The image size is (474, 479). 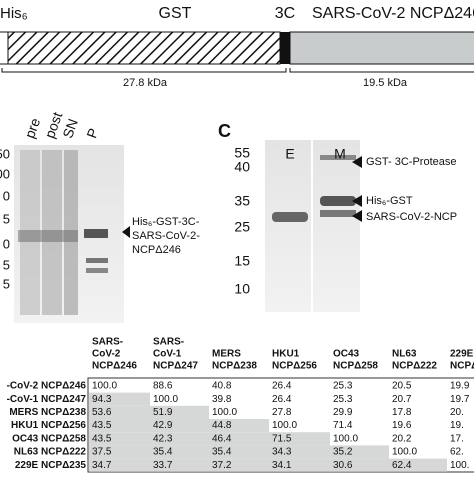 I want to click on cell-value: 46.4, so click(x=222, y=438).